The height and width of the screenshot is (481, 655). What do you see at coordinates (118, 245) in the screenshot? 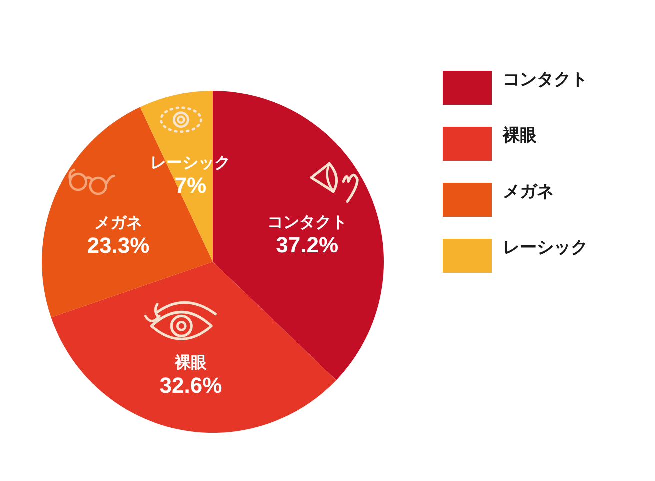
I see `data-label: 23.3%` at bounding box center [118, 245].